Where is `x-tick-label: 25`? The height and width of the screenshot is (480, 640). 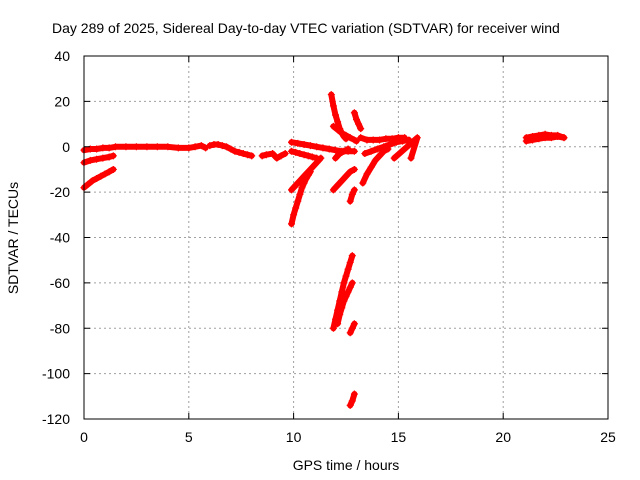 x-tick-label: 25 is located at coordinates (608, 437).